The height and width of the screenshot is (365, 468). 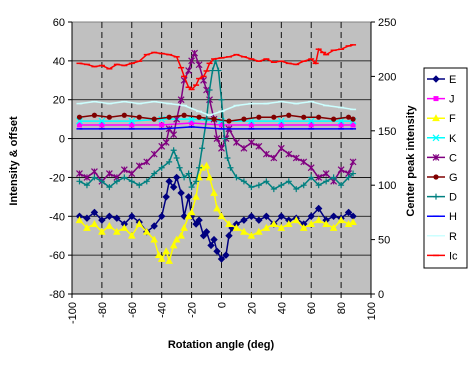 I want to click on series-j, so click(x=216, y=124).